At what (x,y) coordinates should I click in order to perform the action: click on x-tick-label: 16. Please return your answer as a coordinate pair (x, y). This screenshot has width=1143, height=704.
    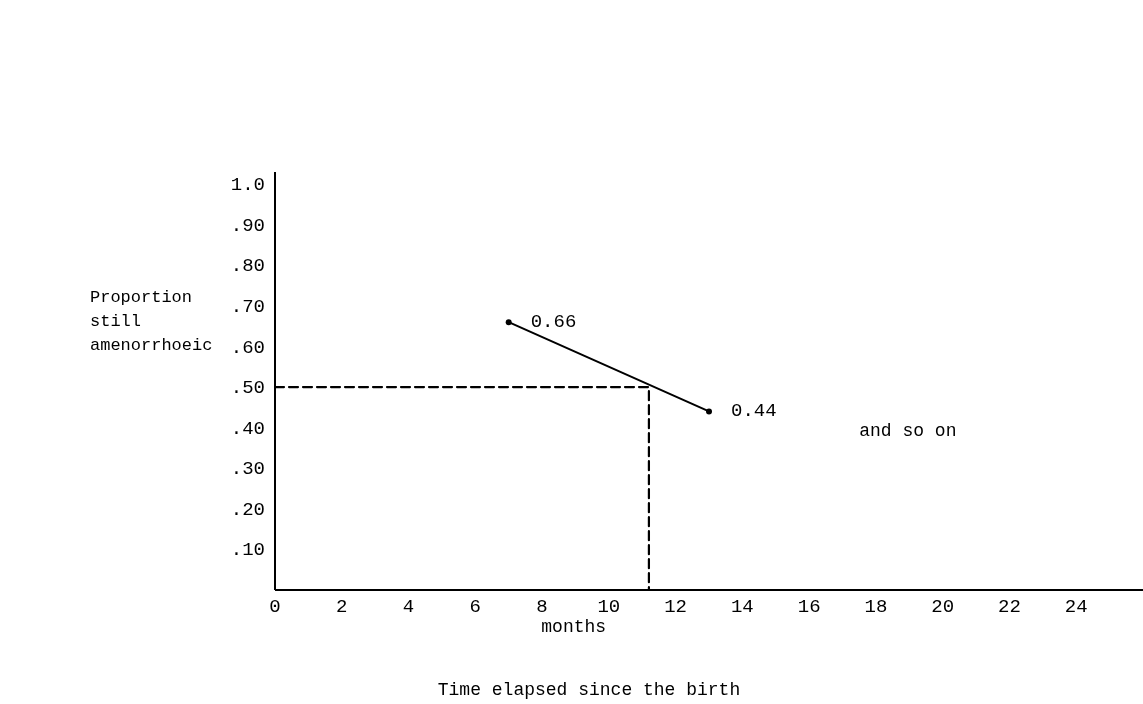
    Looking at the image, I should click on (809, 607).